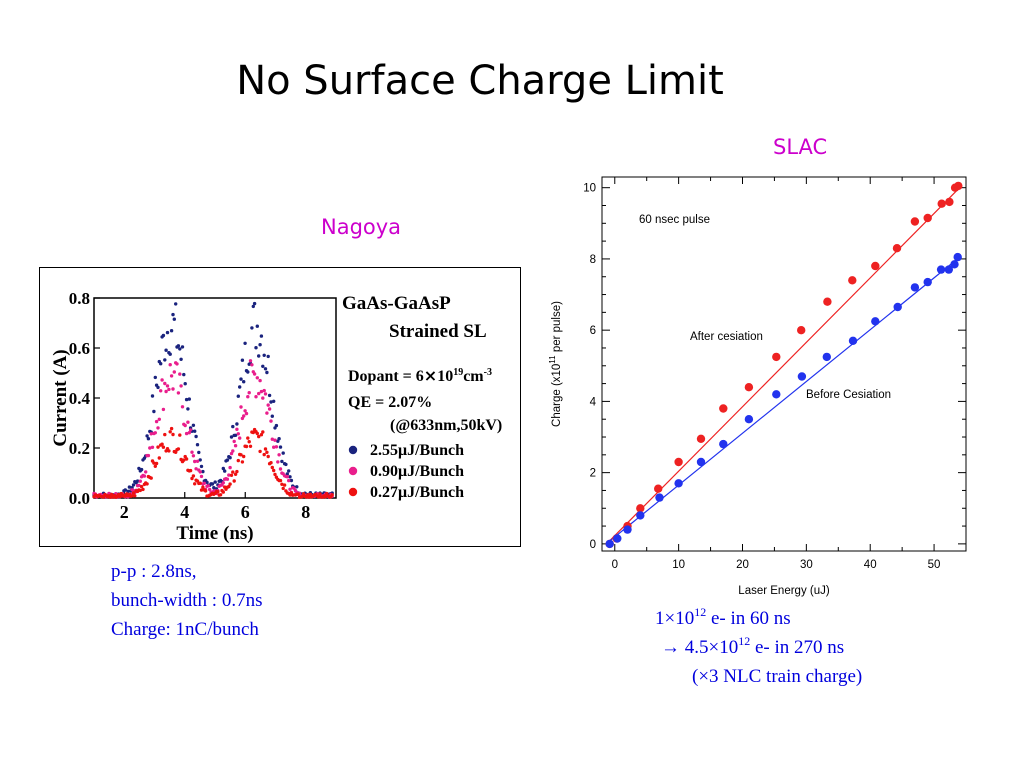  Describe the element at coordinates (445, 376) in the screenshot. I see `dopant-part-b: 10` at that location.